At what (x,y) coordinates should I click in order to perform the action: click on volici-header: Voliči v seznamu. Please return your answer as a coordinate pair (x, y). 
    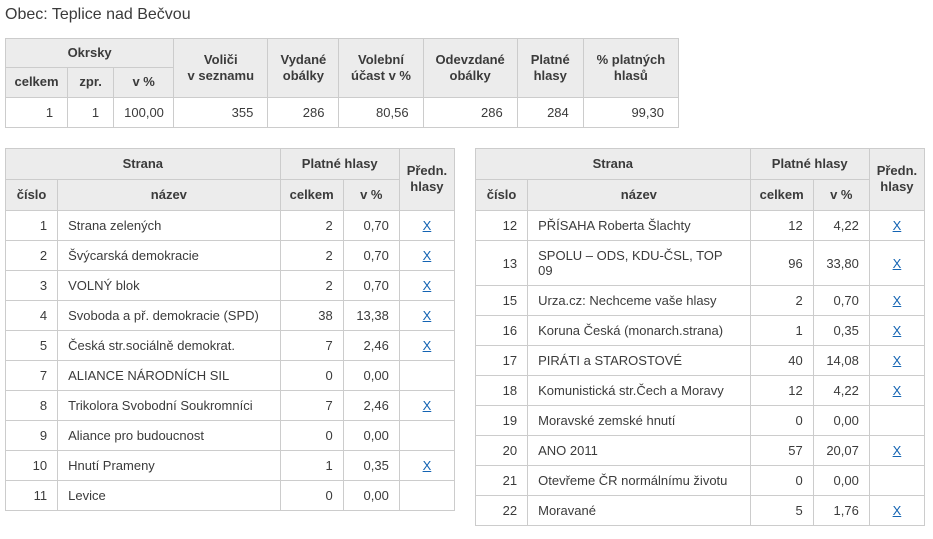
    Looking at the image, I should click on (221, 68).